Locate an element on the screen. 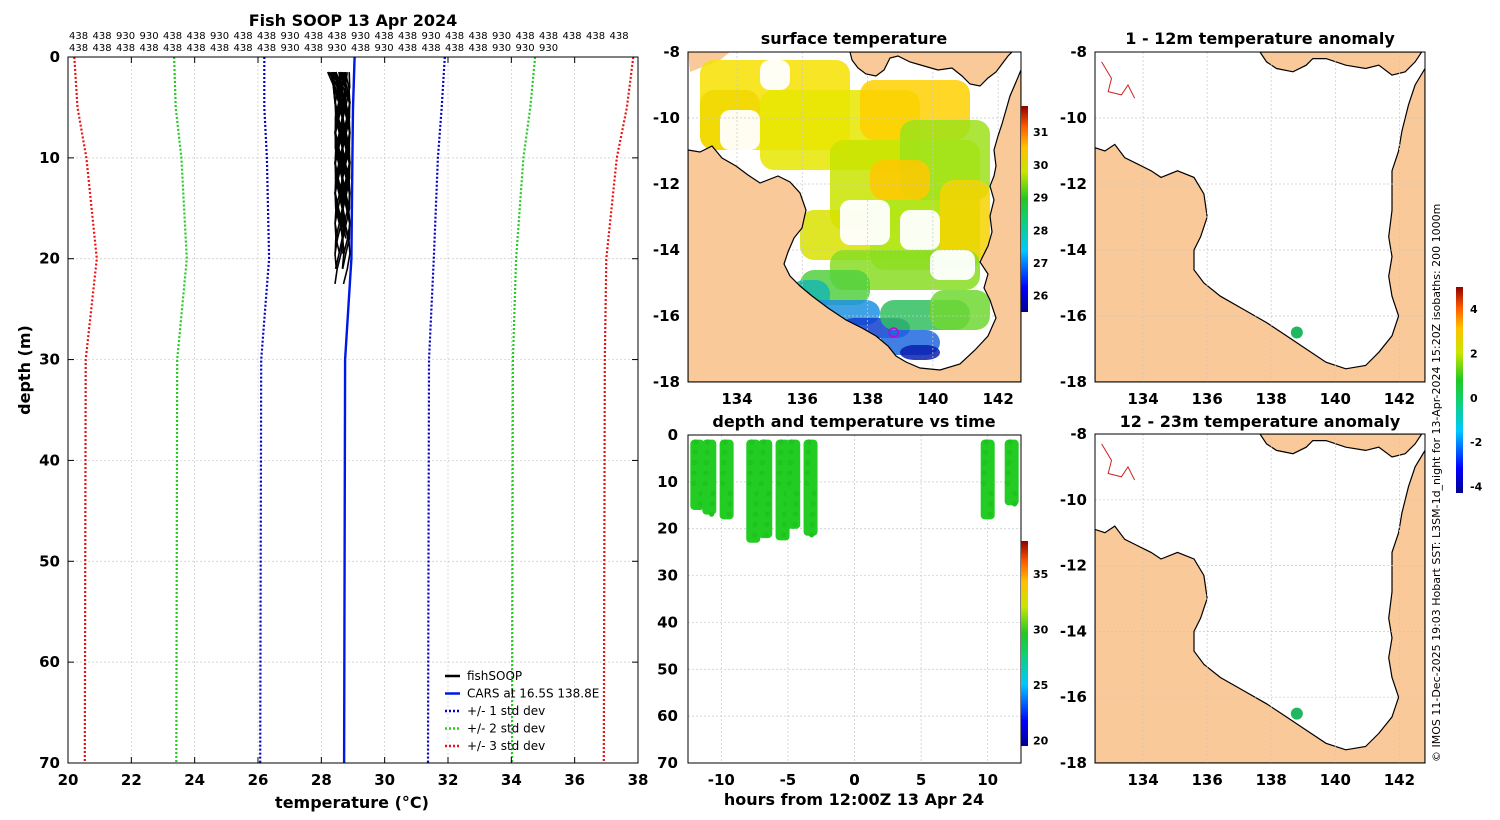 The height and width of the screenshot is (820, 1500). sst-colorbar-tick-label: 27 is located at coordinates (1040, 263).